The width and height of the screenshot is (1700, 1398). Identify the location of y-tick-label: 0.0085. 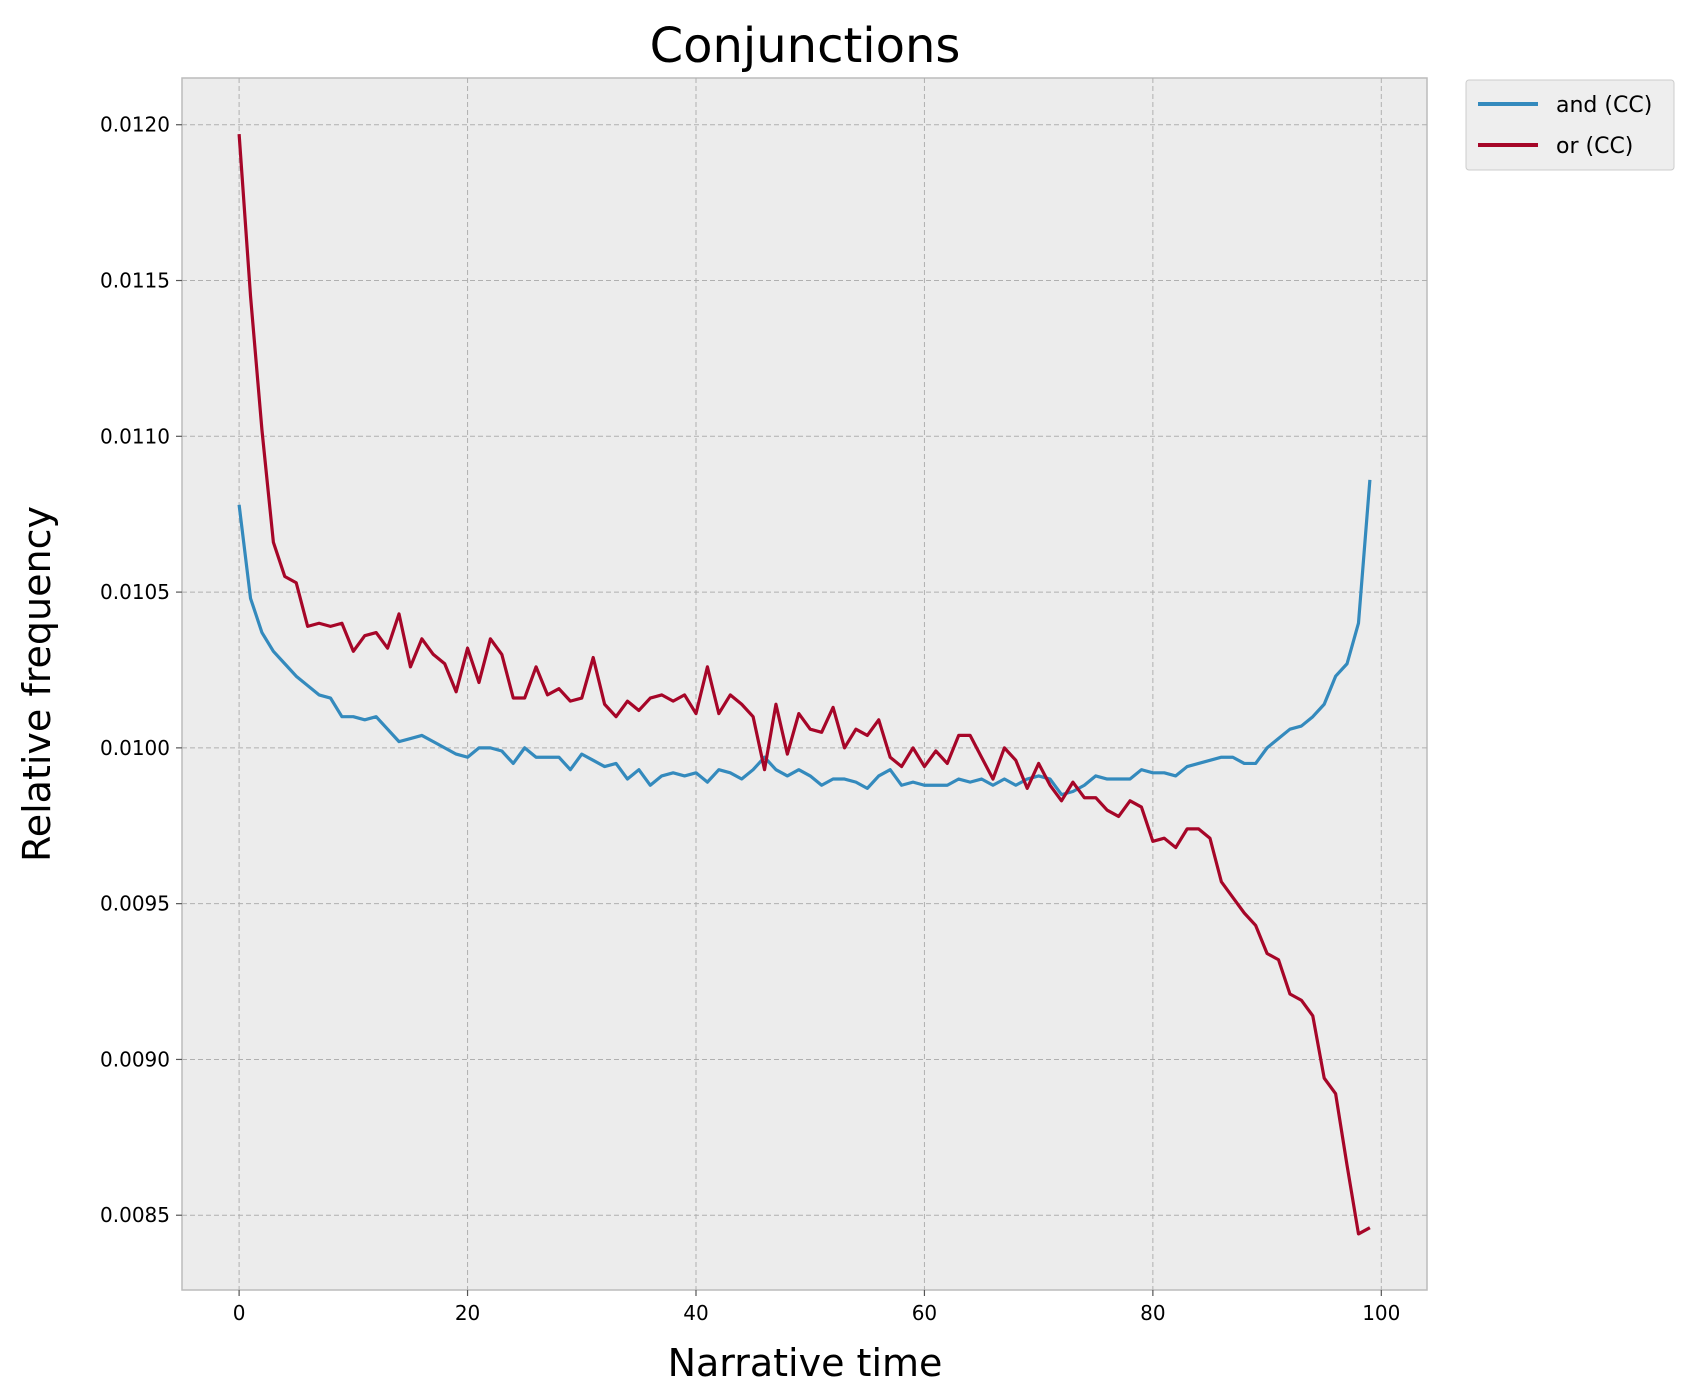
(135, 1215).